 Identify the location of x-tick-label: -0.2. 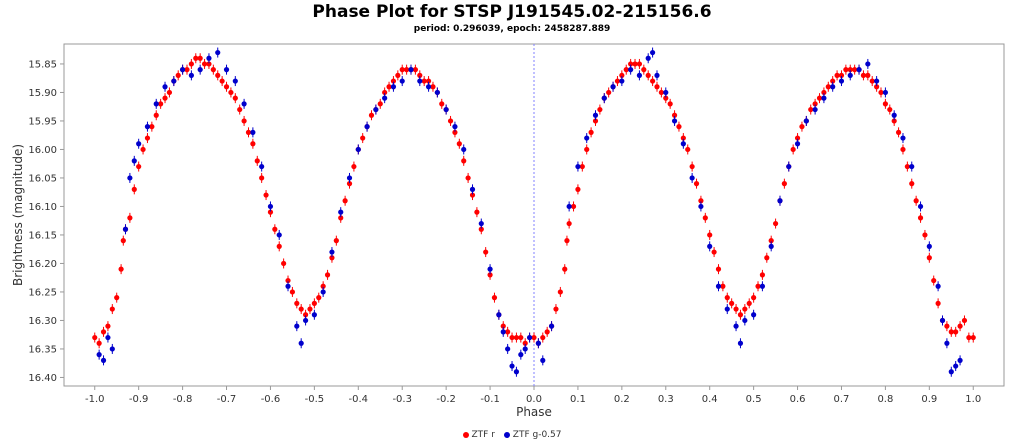
(446, 399).